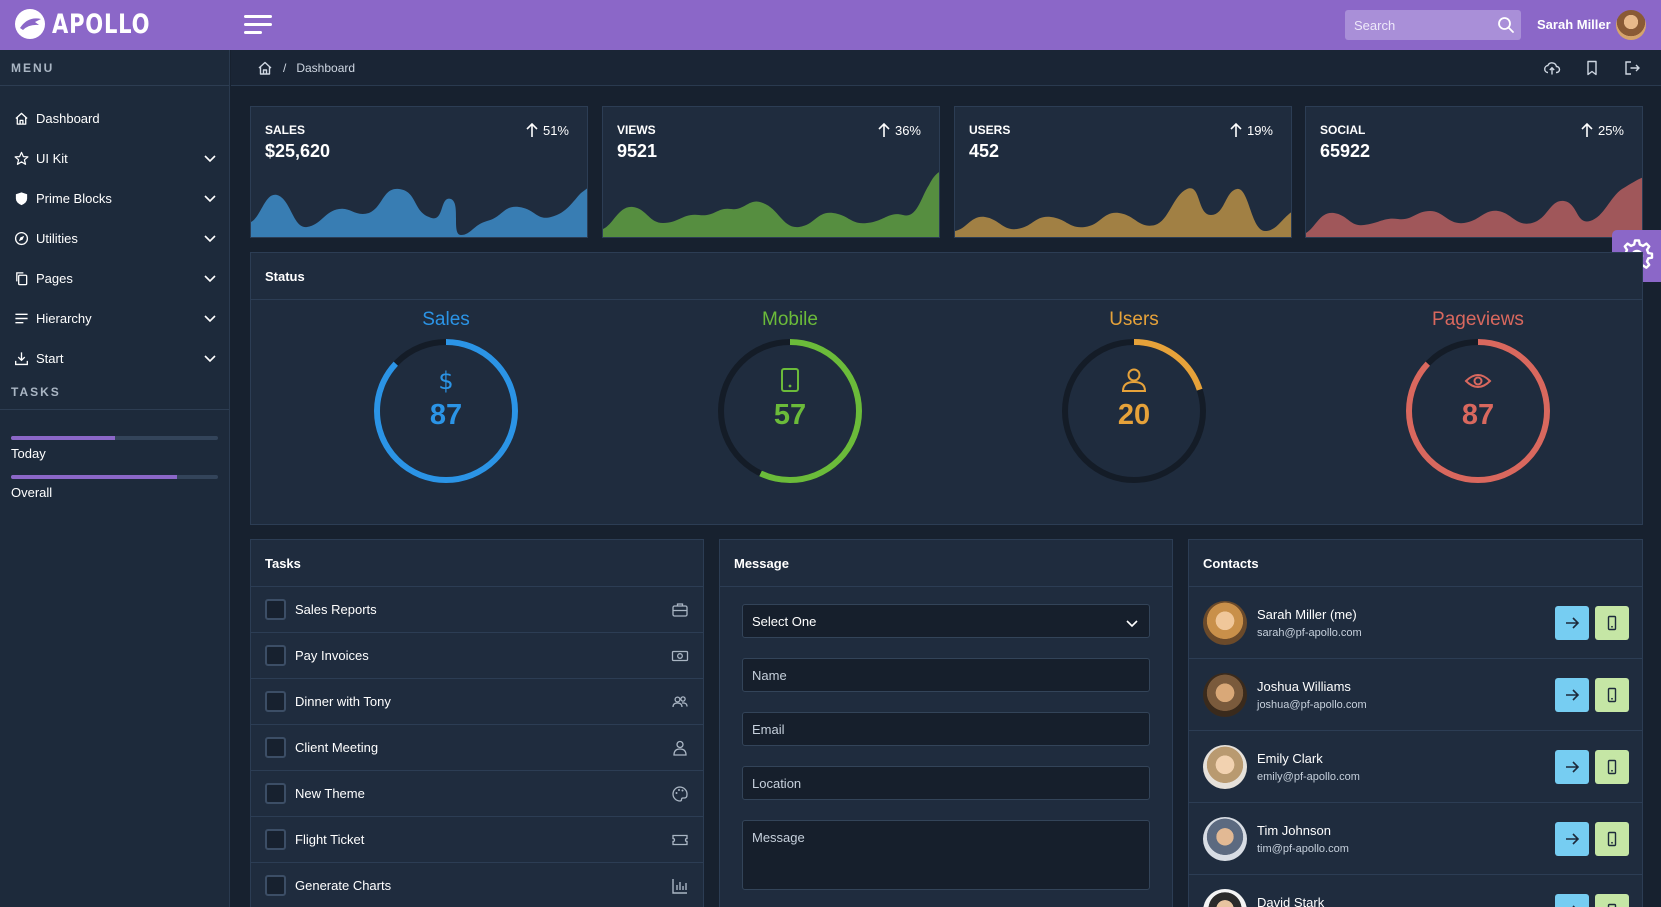 This screenshot has width=1661, height=907. Describe the element at coordinates (1506, 25) in the screenshot. I see `search-icon` at that location.